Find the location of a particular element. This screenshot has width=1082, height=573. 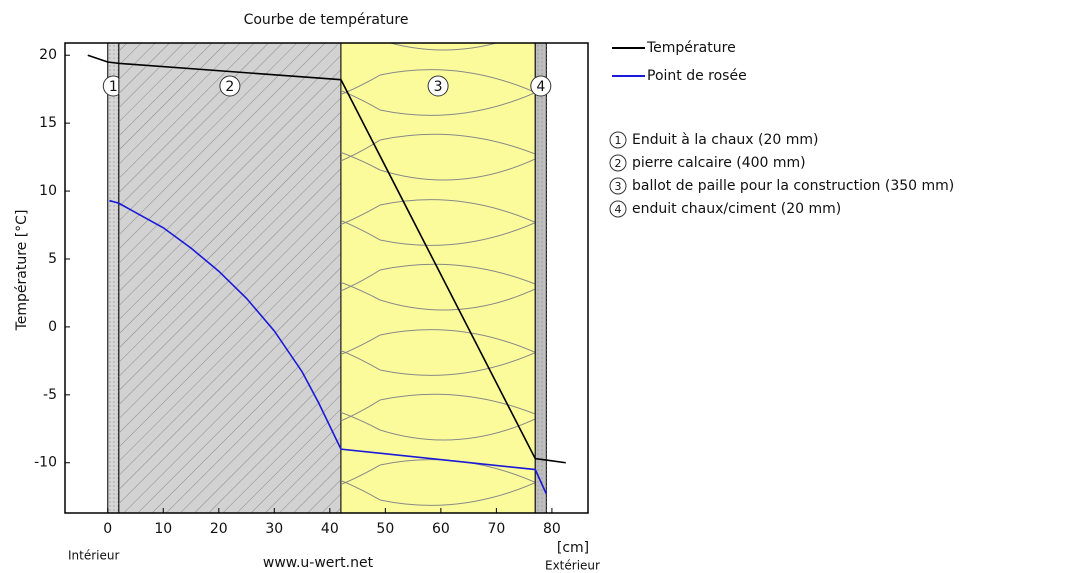

x-tick-label: 40 is located at coordinates (330, 529).